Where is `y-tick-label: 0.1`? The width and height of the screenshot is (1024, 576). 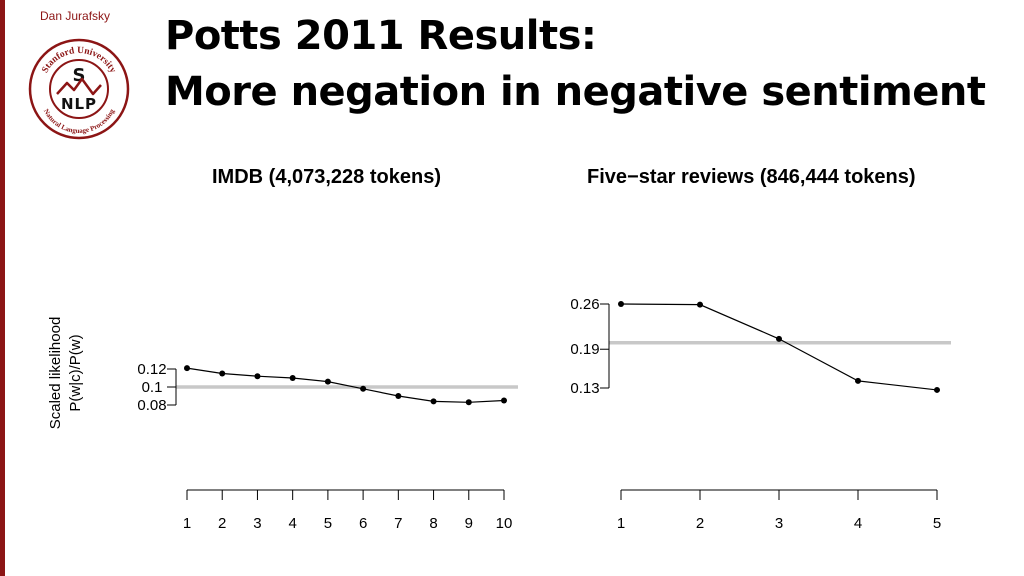 y-tick-label: 0.1 is located at coordinates (152, 387).